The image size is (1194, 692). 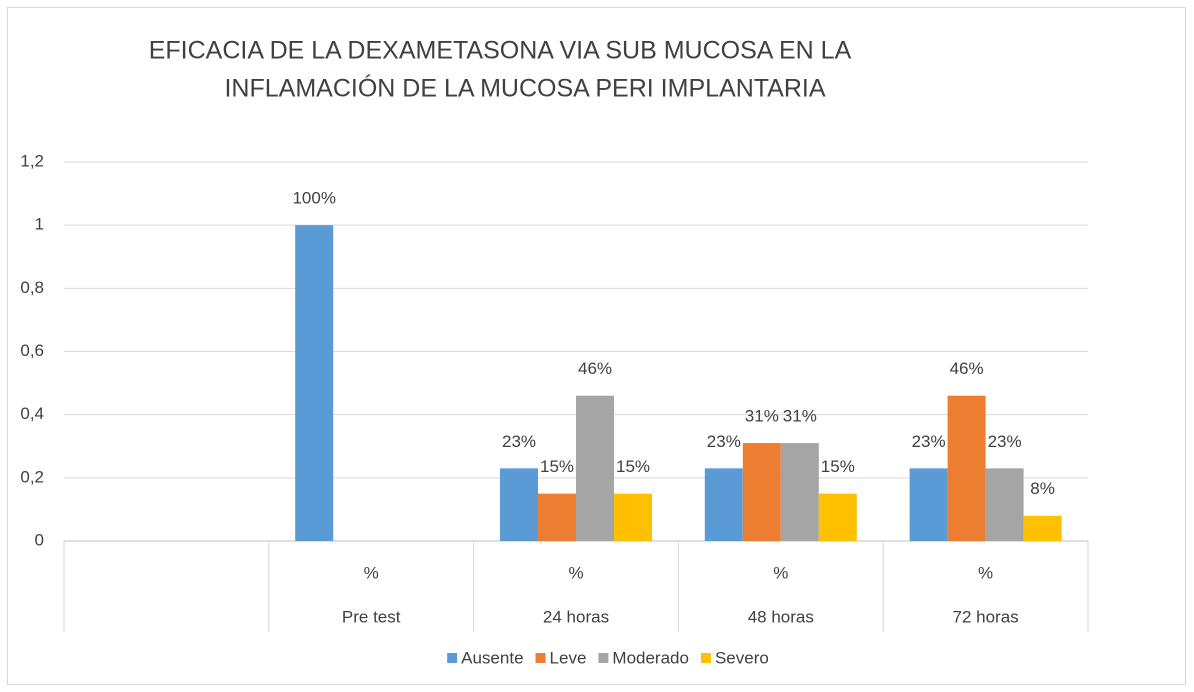 What do you see at coordinates (492, 657) in the screenshot?
I see `legend-label: Ausente` at bounding box center [492, 657].